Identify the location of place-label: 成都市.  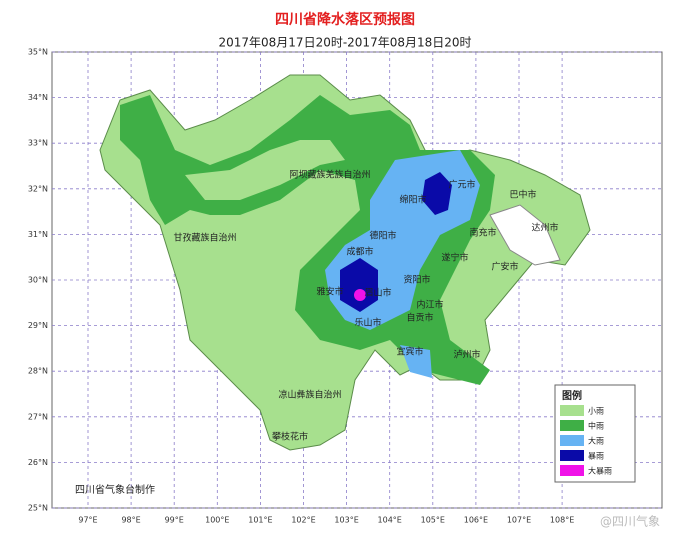
(359, 252).